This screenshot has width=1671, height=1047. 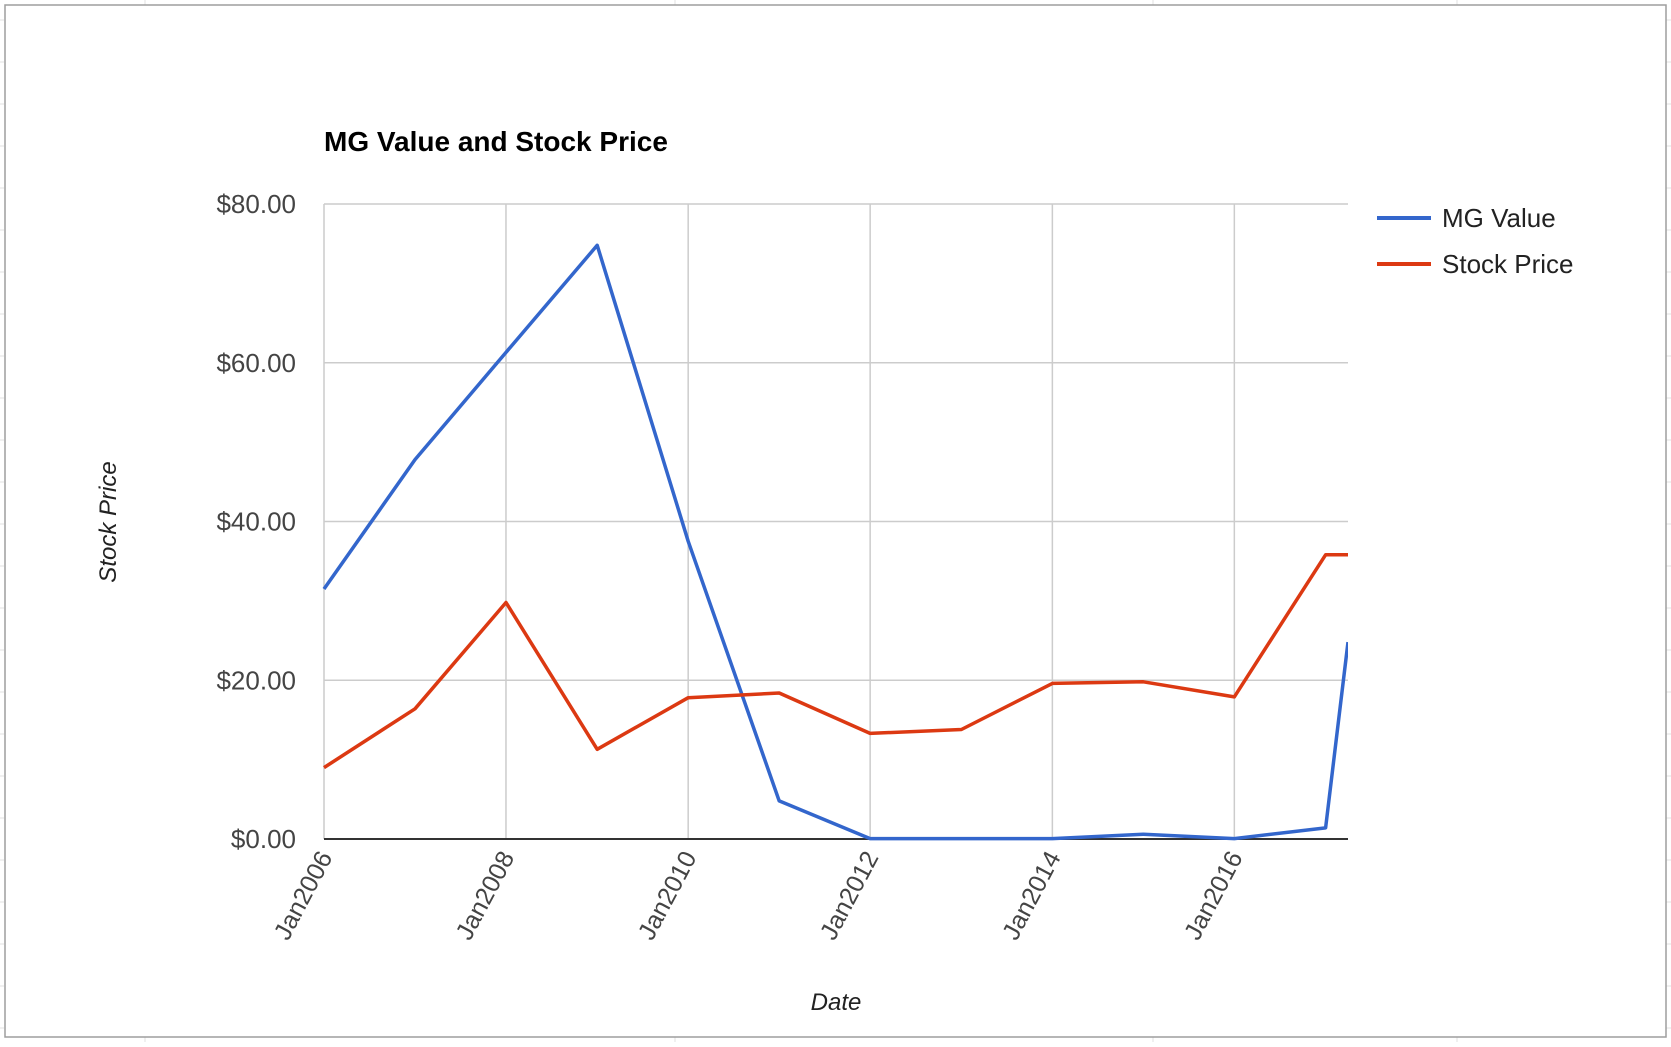 I want to click on y-axis-tick-labels: $0.00 $20.00 $40.00 $60.00 $80.00, so click(x=256, y=521).